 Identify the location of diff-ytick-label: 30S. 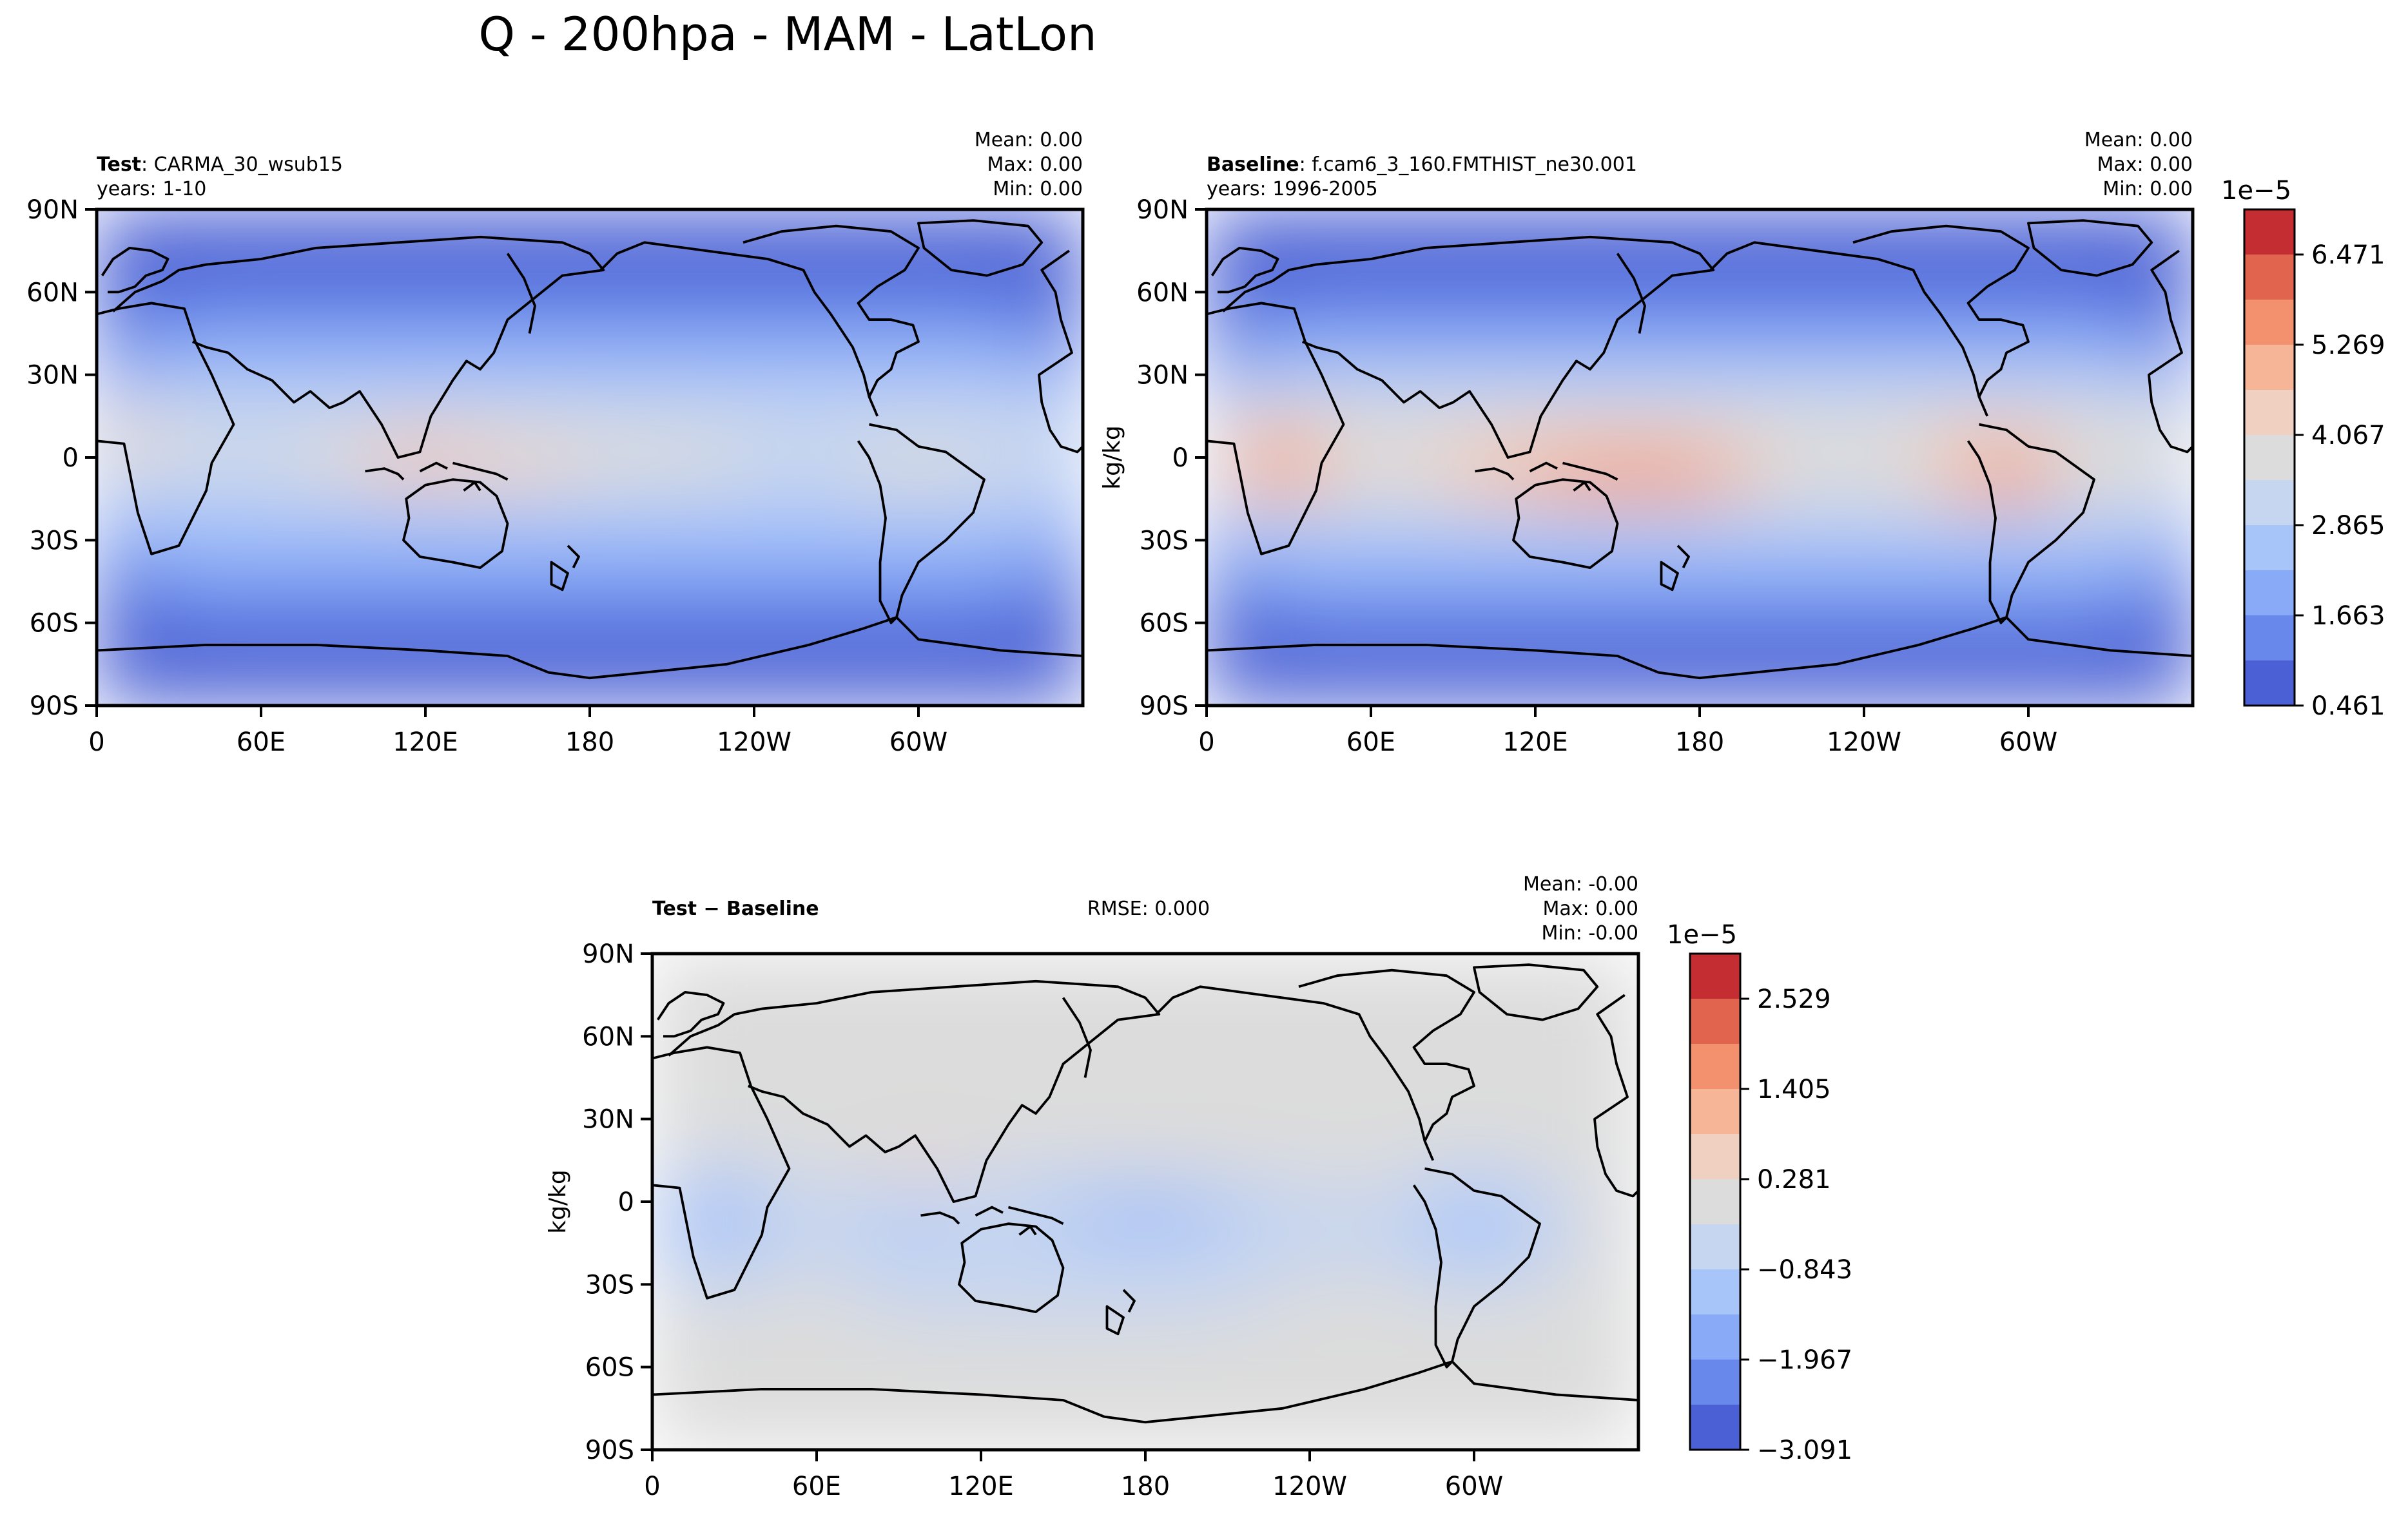
(609, 1285).